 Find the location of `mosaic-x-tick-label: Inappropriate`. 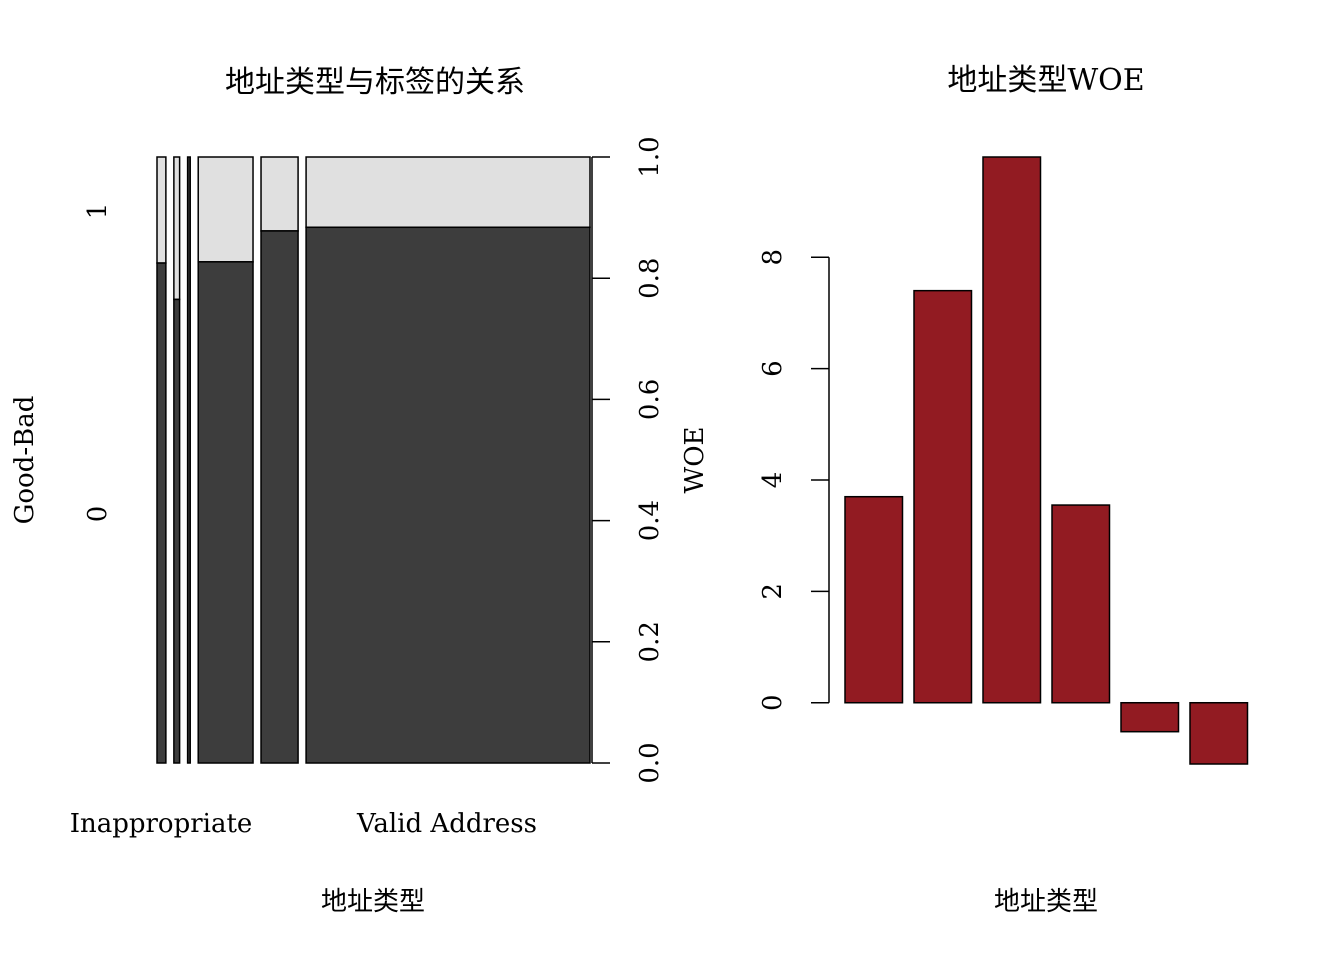

mosaic-x-tick-label: Inappropriate is located at coordinates (161, 824).